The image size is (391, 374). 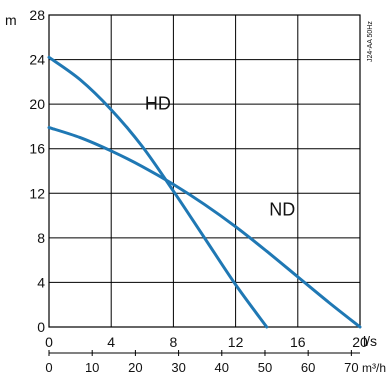 I want to click on x2-axis-unit-label: m³/h, so click(x=374, y=367).